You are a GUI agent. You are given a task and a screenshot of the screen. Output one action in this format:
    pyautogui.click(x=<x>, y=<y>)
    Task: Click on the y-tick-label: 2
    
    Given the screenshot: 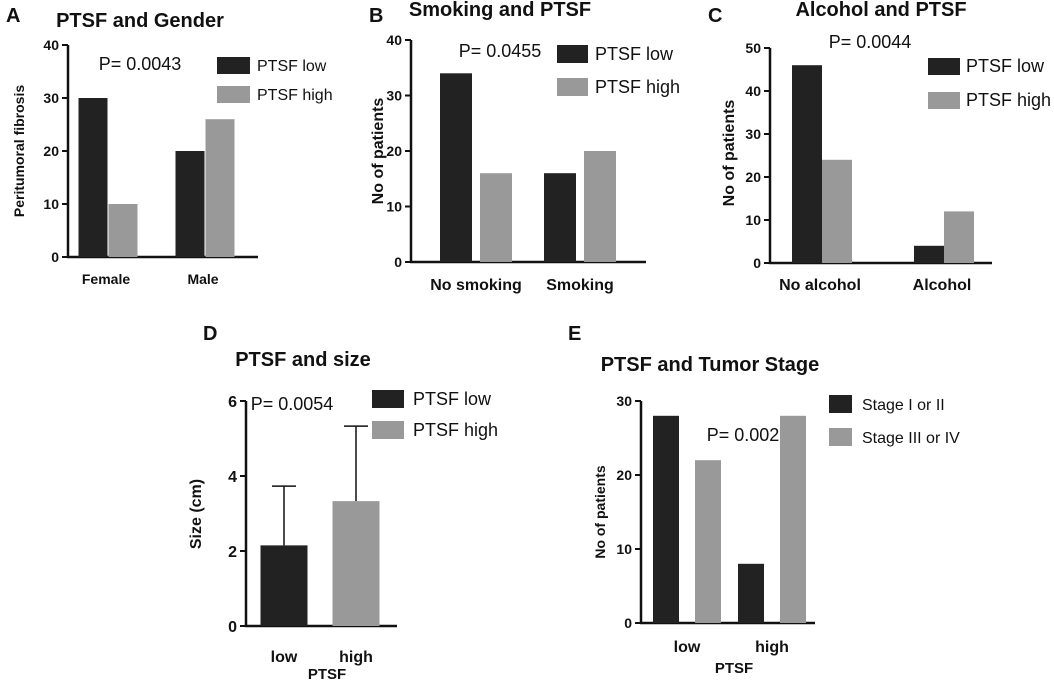 What is the action you would take?
    pyautogui.click(x=232, y=552)
    